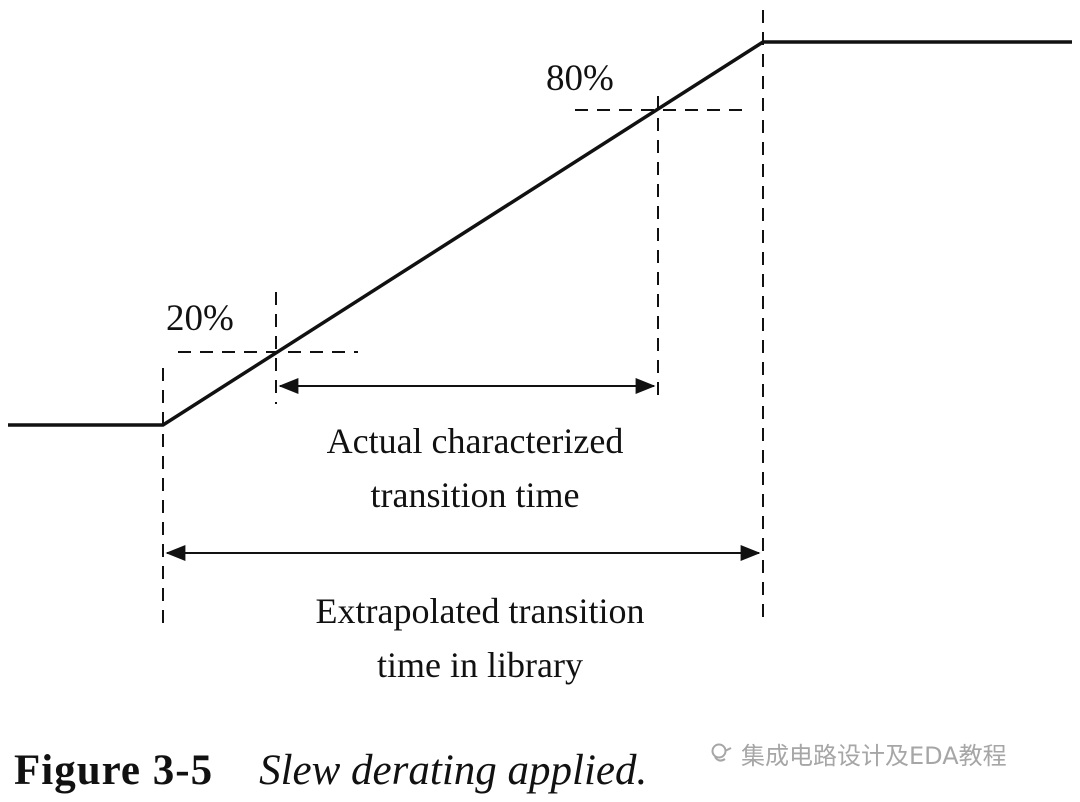 This screenshot has width=1080, height=802. Describe the element at coordinates (480, 611) in the screenshot. I see `extrapolated-transition-label-line1: Extrapolated transition` at that location.